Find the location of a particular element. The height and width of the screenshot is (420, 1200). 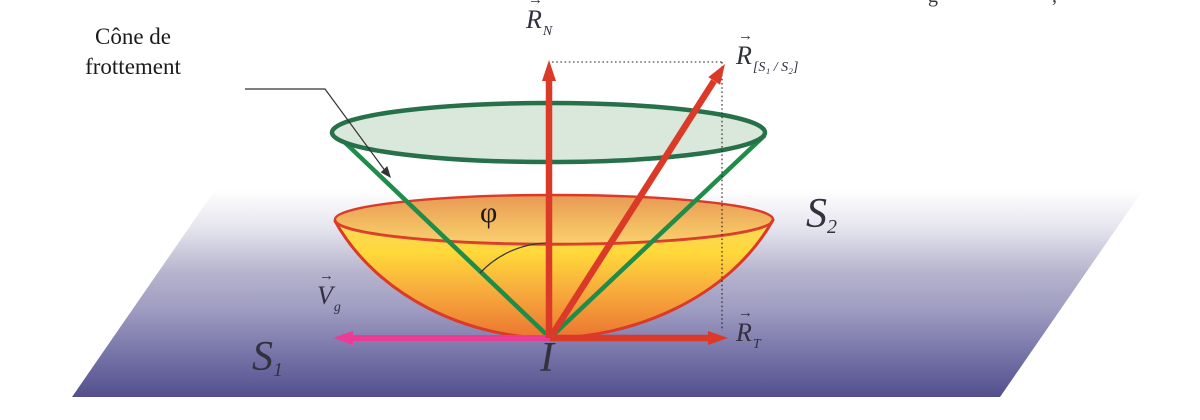

contact-point-label: I is located at coordinates (547, 358).